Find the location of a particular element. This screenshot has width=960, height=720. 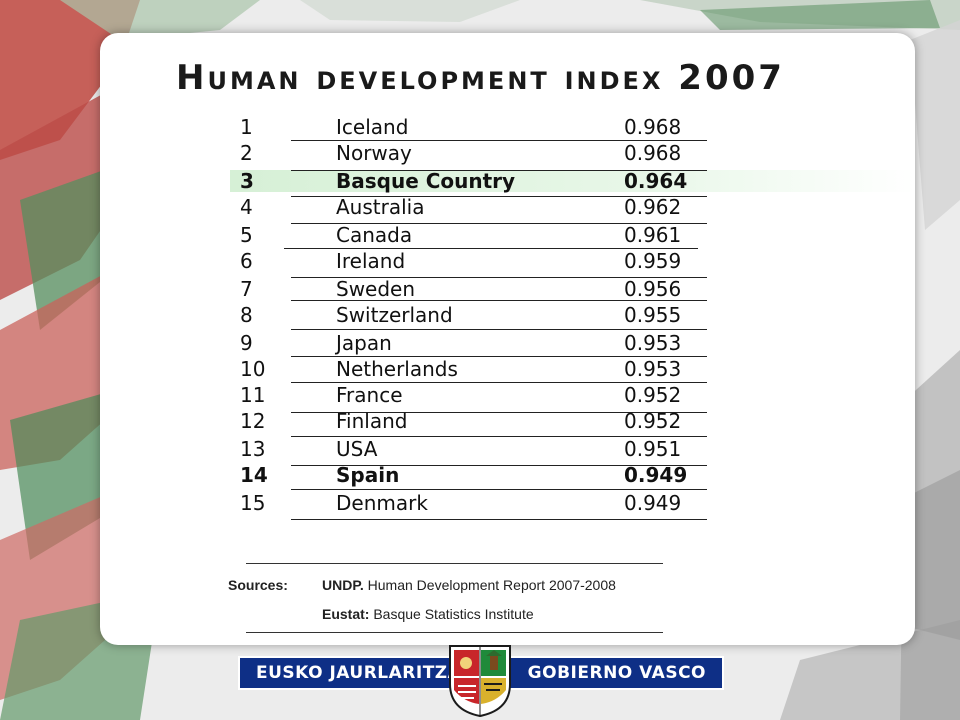

table-row: 9 Japan 0.953 is located at coordinates (480, 343).